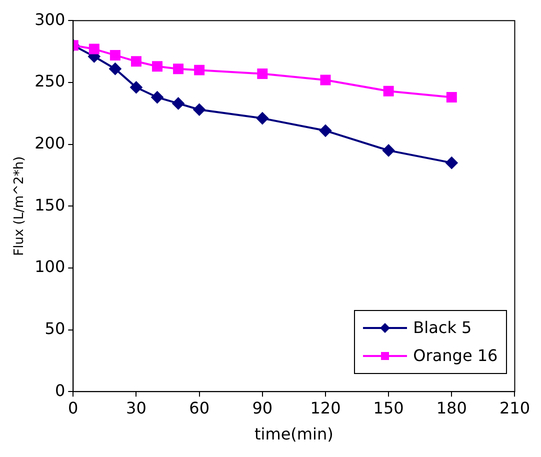 This screenshot has height=457, width=541. What do you see at coordinates (262, 408) in the screenshot?
I see `x-tick-label: 90` at bounding box center [262, 408].